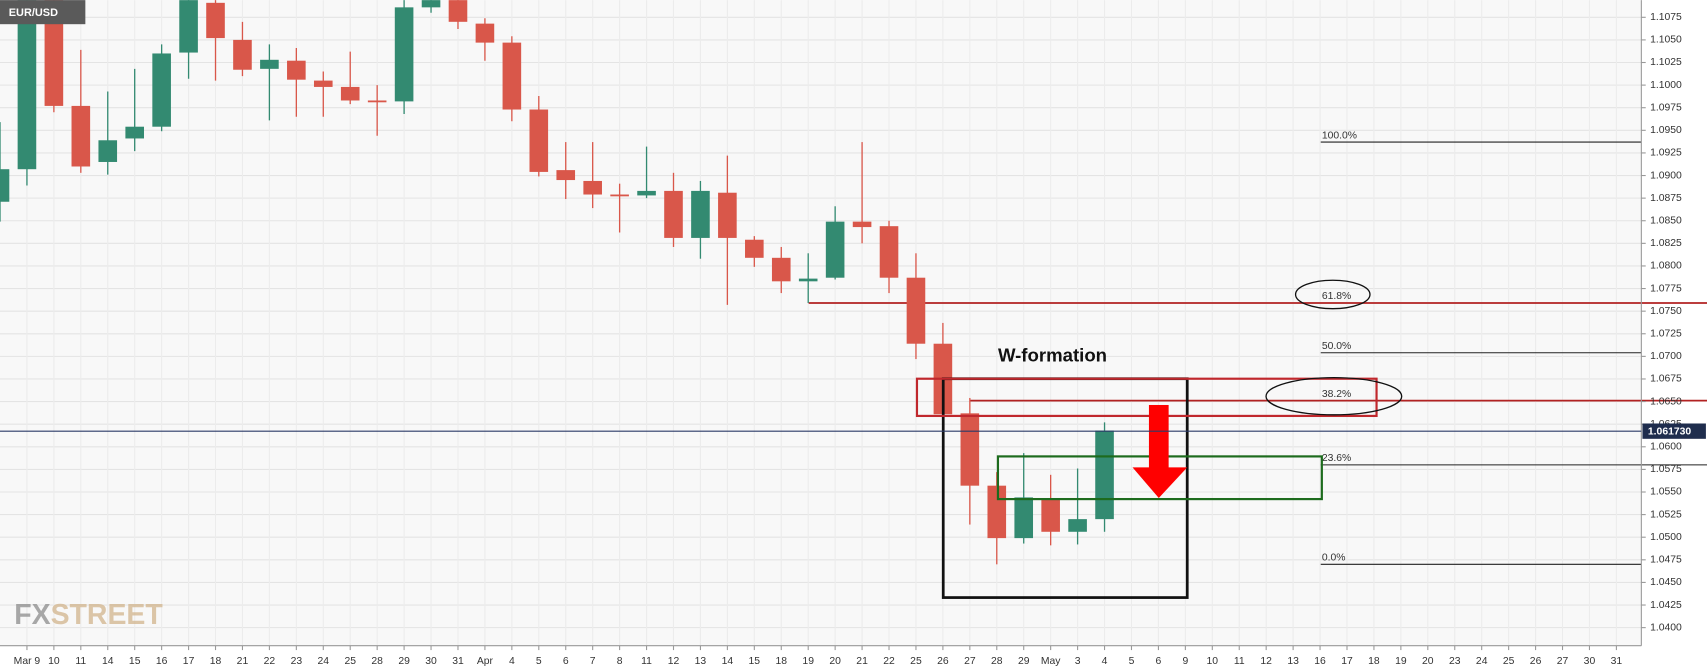 The width and height of the screenshot is (1707, 671). Describe the element at coordinates (1666, 356) in the screenshot. I see `y-tick-label: 1.0700` at that location.